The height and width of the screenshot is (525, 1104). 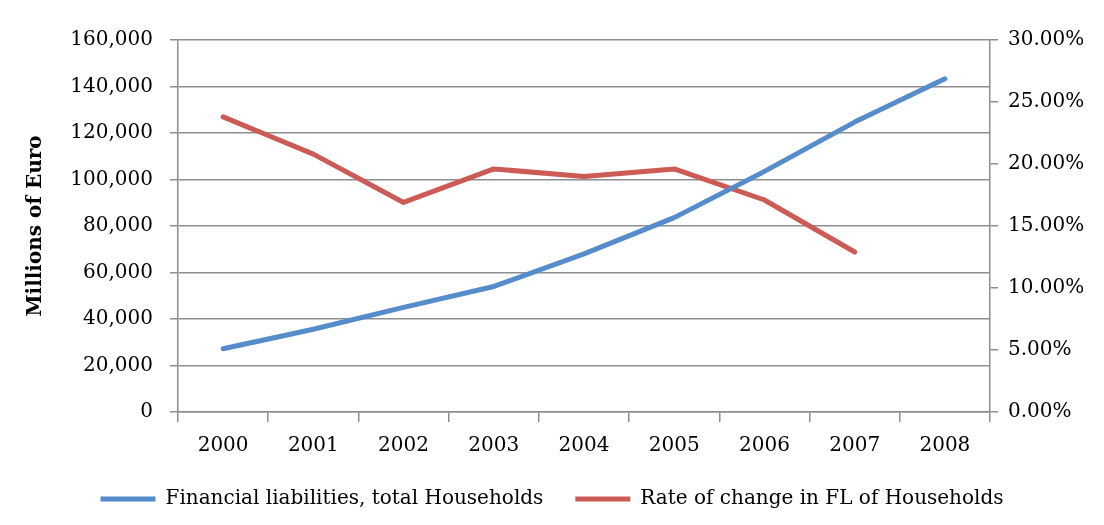 I want to click on y-tick-label: 160,000, so click(x=111, y=38).